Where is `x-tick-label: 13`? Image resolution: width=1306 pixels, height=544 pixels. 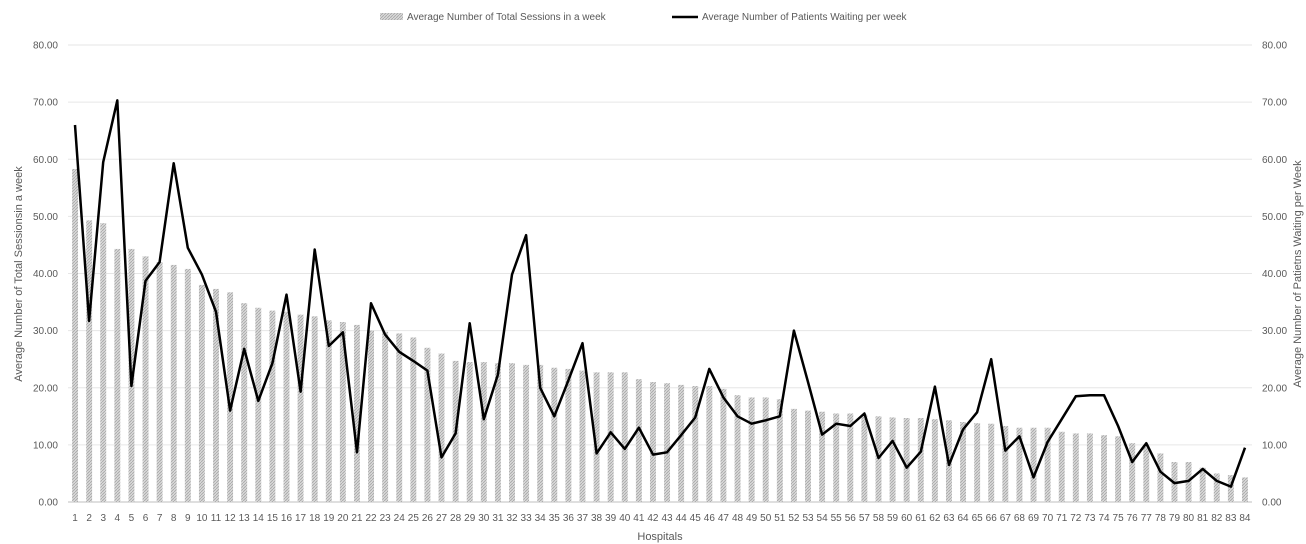 x-tick-label: 13 is located at coordinates (245, 518).